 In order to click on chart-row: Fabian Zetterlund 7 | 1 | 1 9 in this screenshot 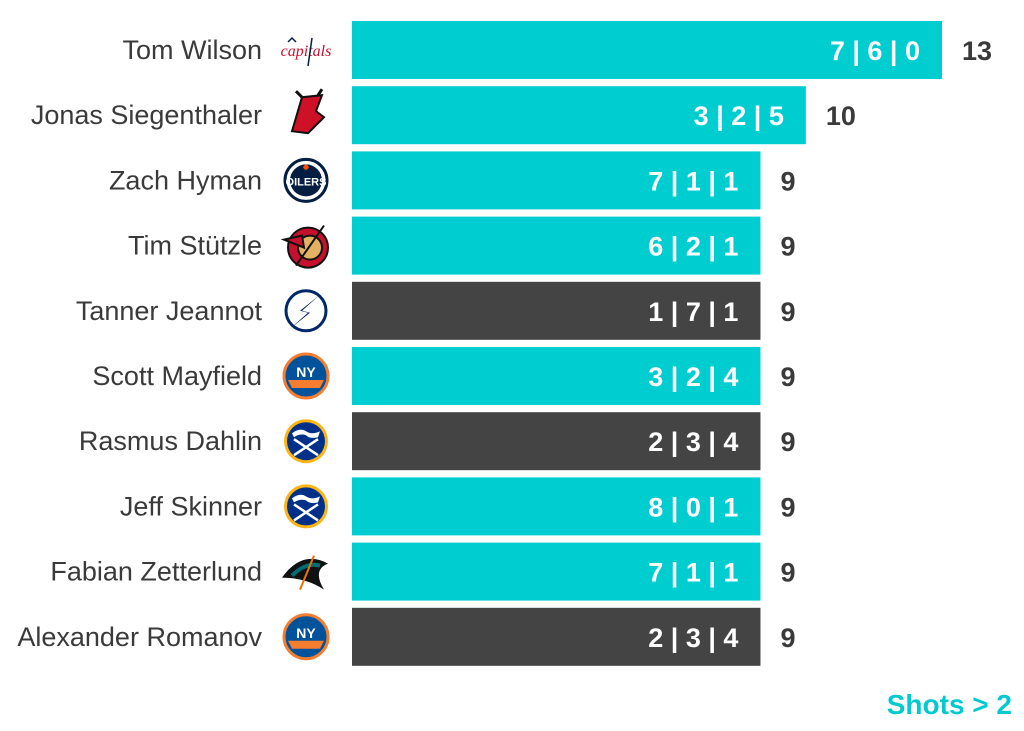, I will do `click(422, 571)`.